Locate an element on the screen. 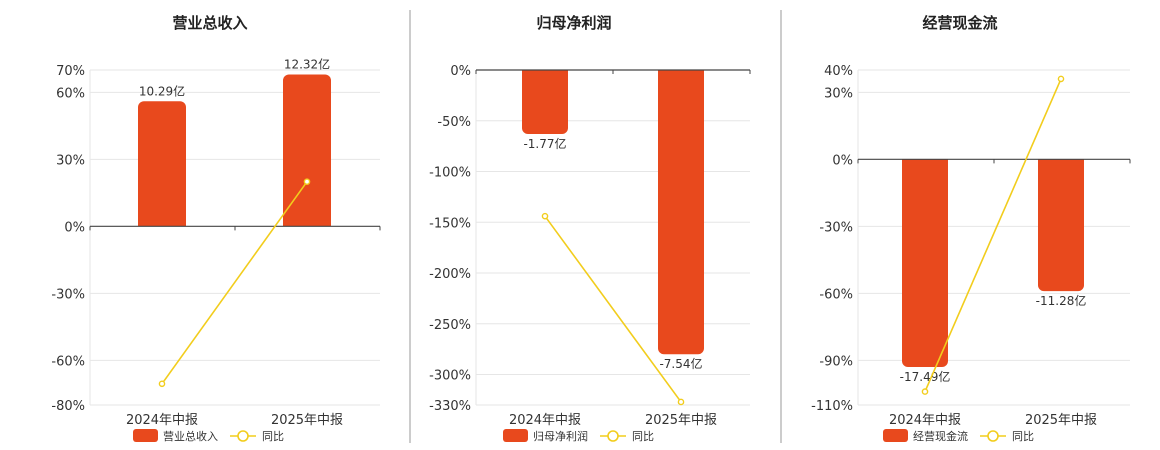 The image size is (1160, 450). chart-title: 营业总收入 is located at coordinates (209, 23).